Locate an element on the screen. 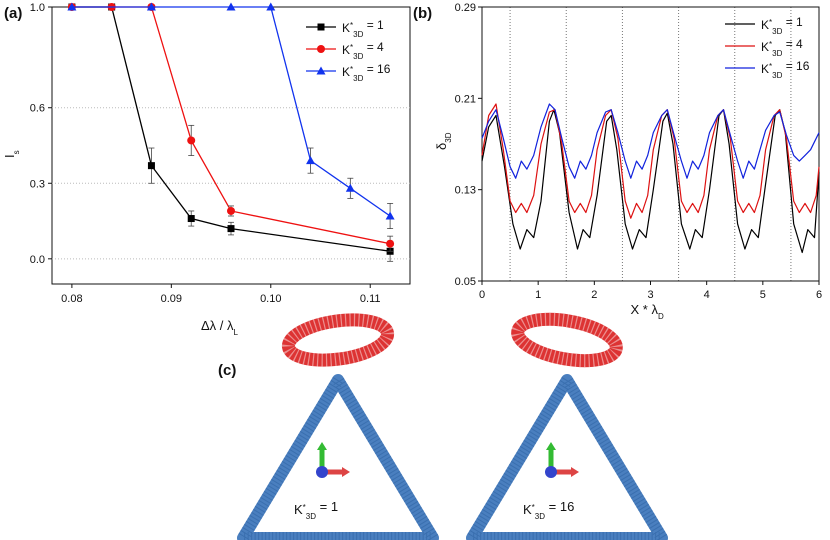 This screenshot has height=540, width=830. legend-marker is located at coordinates (321, 49).